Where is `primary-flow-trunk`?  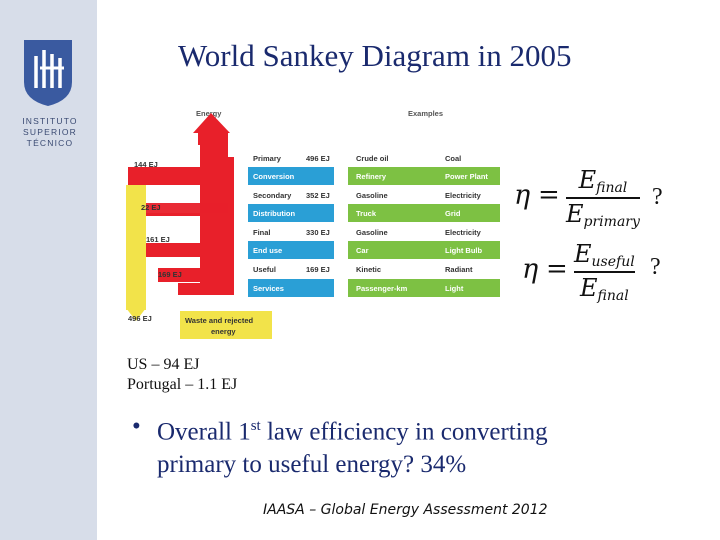 primary-flow-trunk is located at coordinates (213, 138).